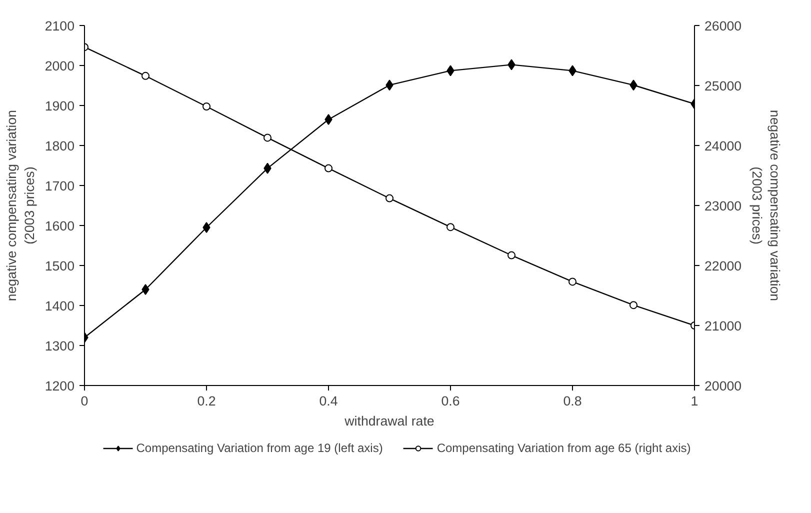 Image resolution: width=811 pixels, height=513 pixels. Describe the element at coordinates (723, 326) in the screenshot. I see `y2-tick-label: 21000` at that location.